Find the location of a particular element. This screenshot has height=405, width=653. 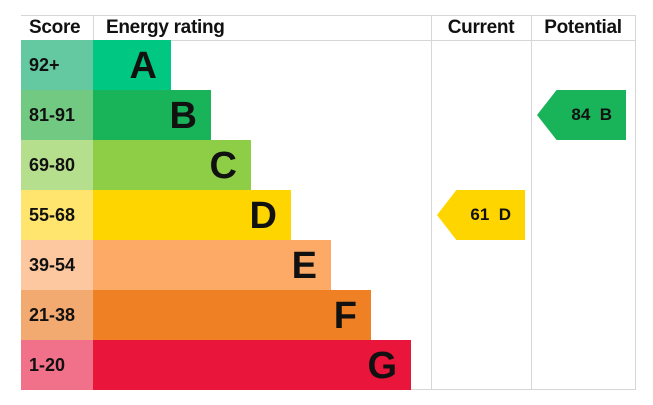

divider-right is located at coordinates (635, 202).